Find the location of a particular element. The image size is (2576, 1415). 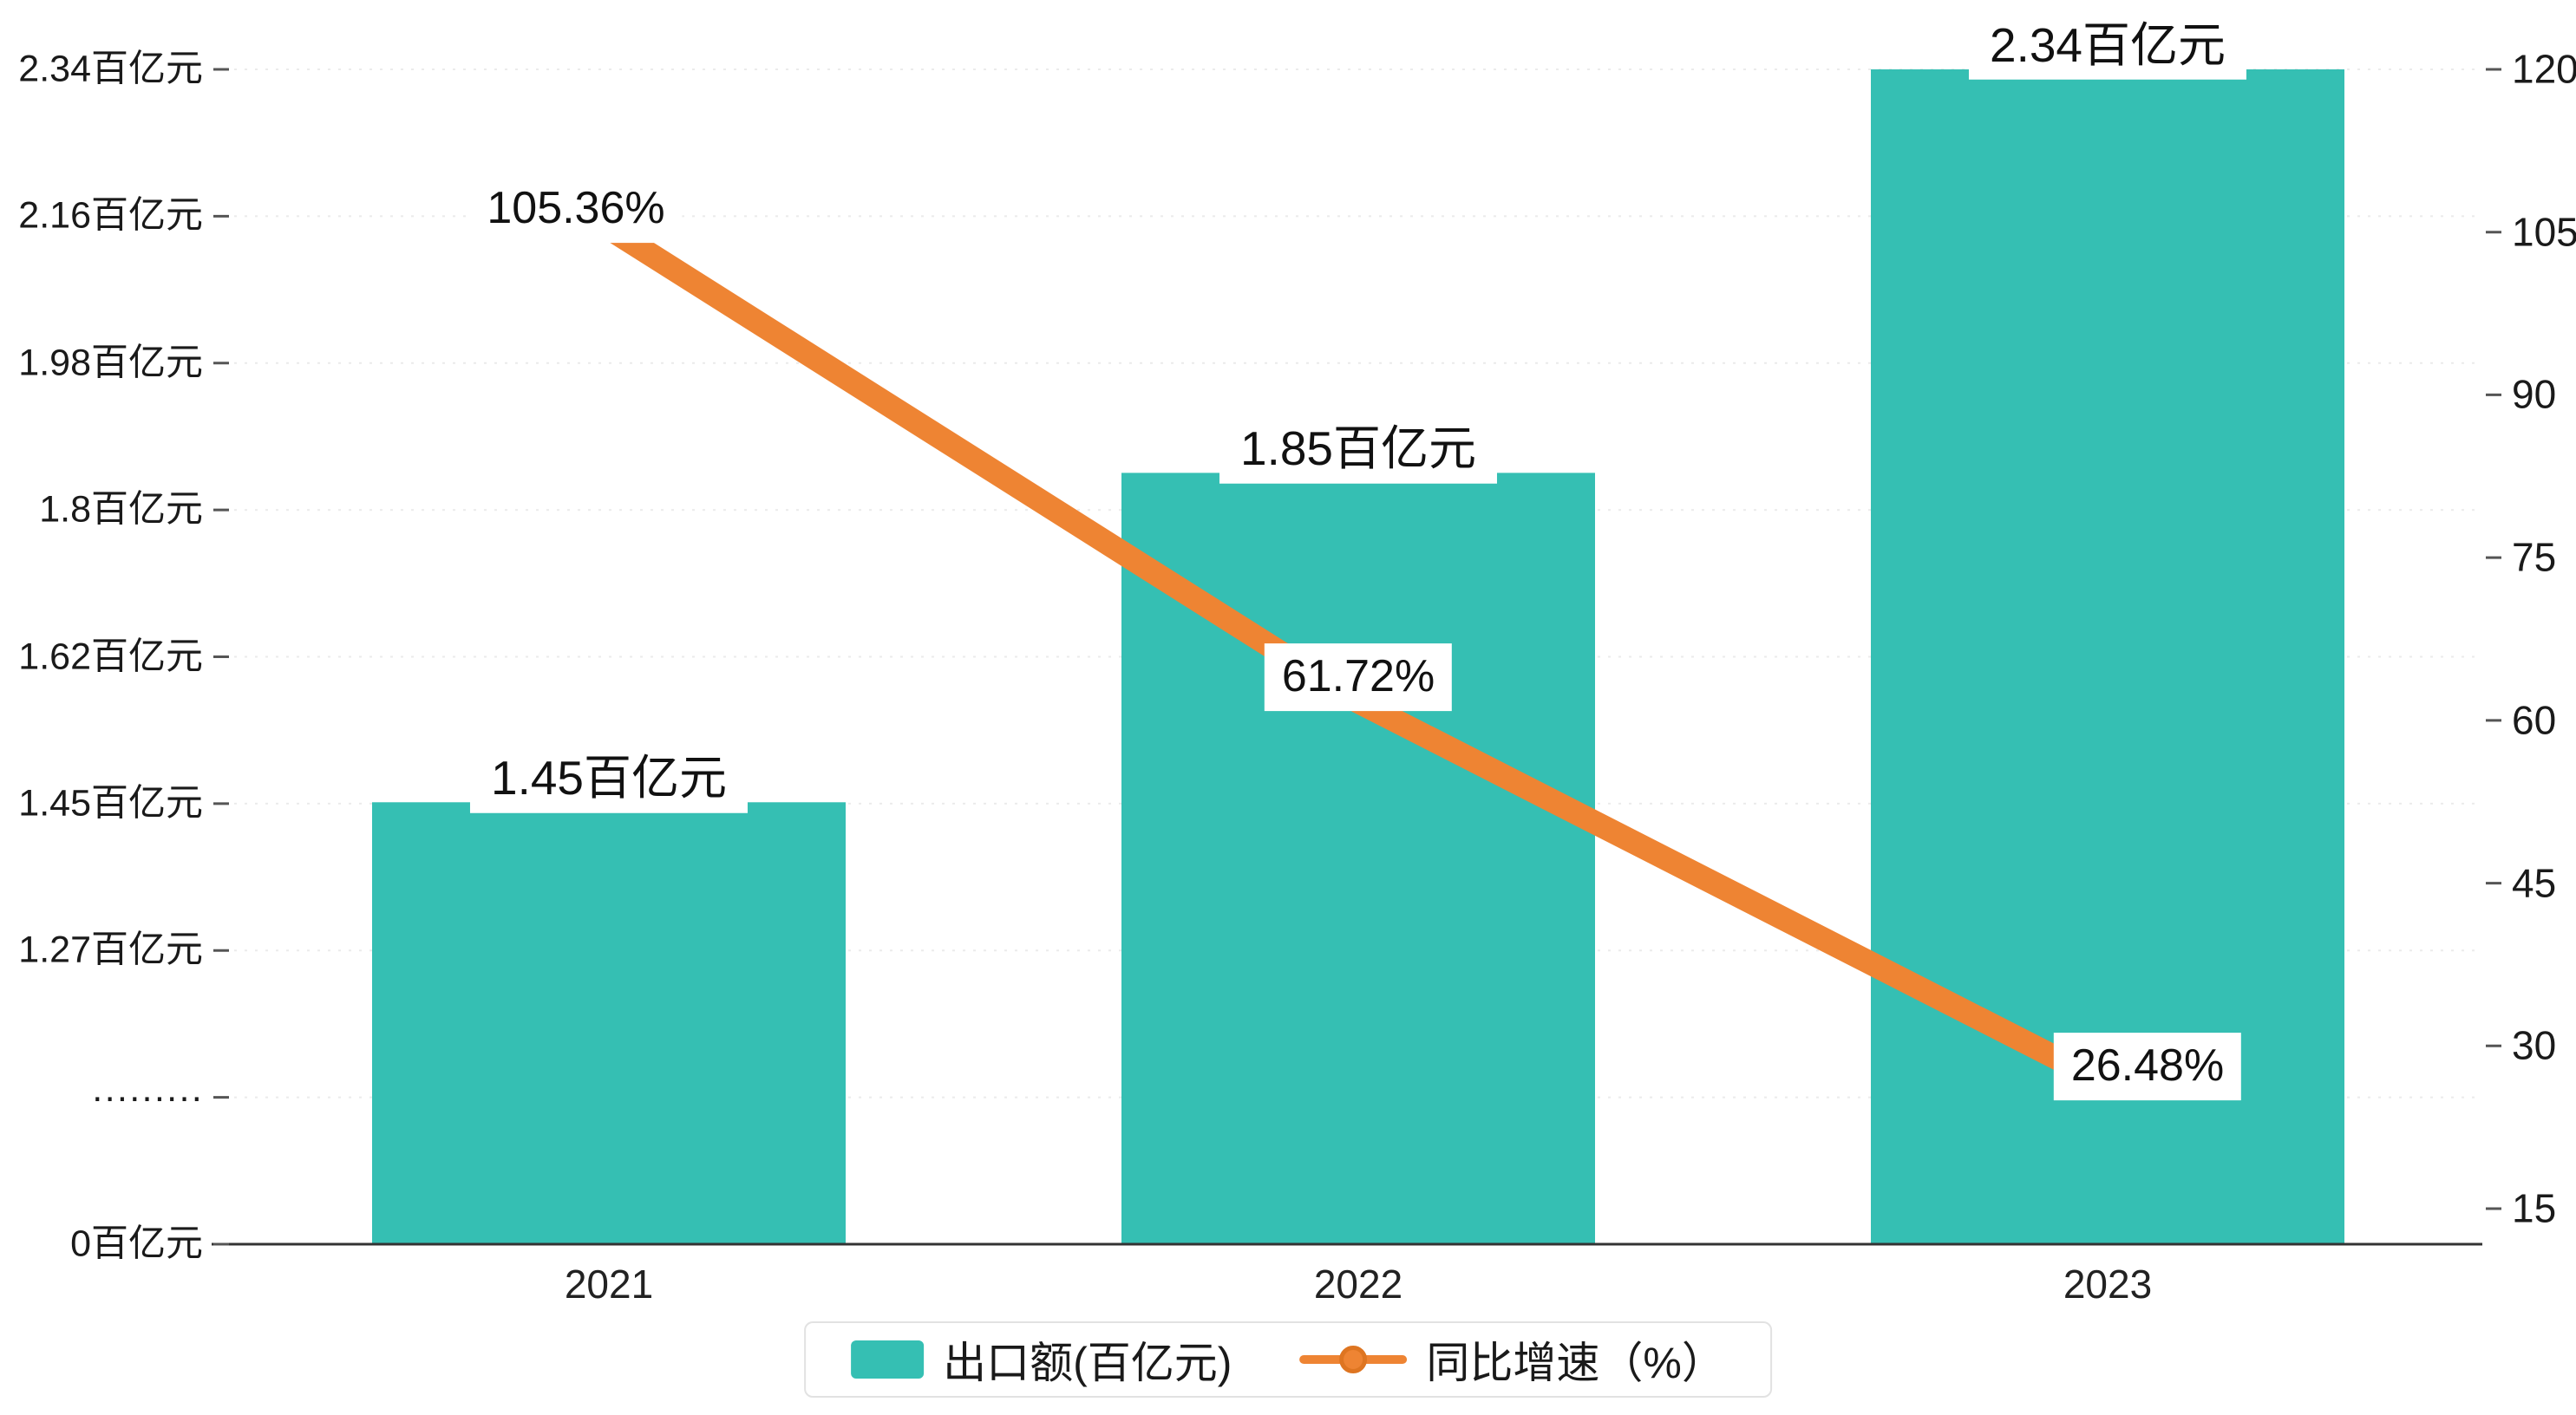

legend-line-swatch-icon is located at coordinates (1353, 1359).